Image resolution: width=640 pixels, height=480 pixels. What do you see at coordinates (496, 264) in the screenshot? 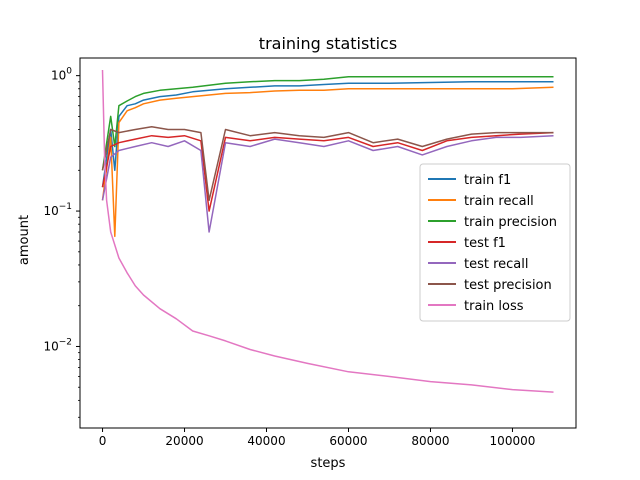
I see `legend-label: test recall` at bounding box center [496, 264].